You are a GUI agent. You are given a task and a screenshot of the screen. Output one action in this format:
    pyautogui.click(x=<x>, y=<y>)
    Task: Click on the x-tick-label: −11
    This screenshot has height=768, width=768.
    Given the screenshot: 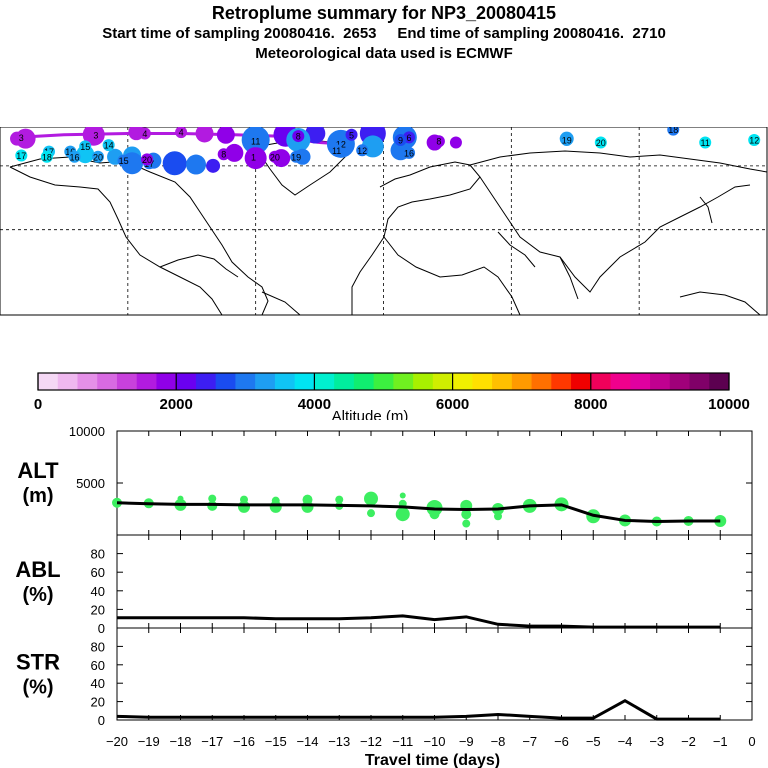 What is the action you would take?
    pyautogui.click(x=402, y=741)
    